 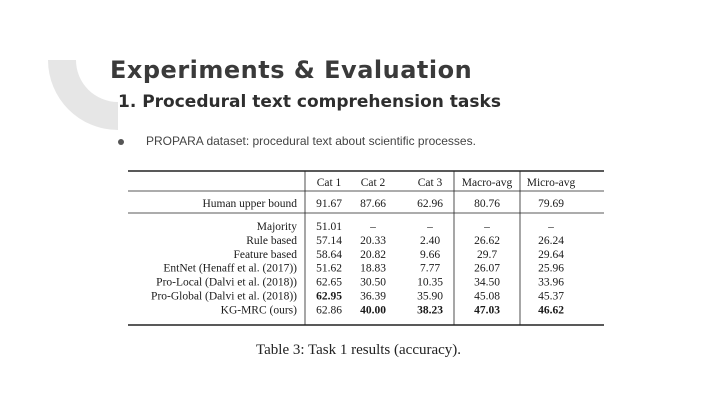 What do you see at coordinates (551, 269) in the screenshot?
I see `table-cell: 25.96` at bounding box center [551, 269].